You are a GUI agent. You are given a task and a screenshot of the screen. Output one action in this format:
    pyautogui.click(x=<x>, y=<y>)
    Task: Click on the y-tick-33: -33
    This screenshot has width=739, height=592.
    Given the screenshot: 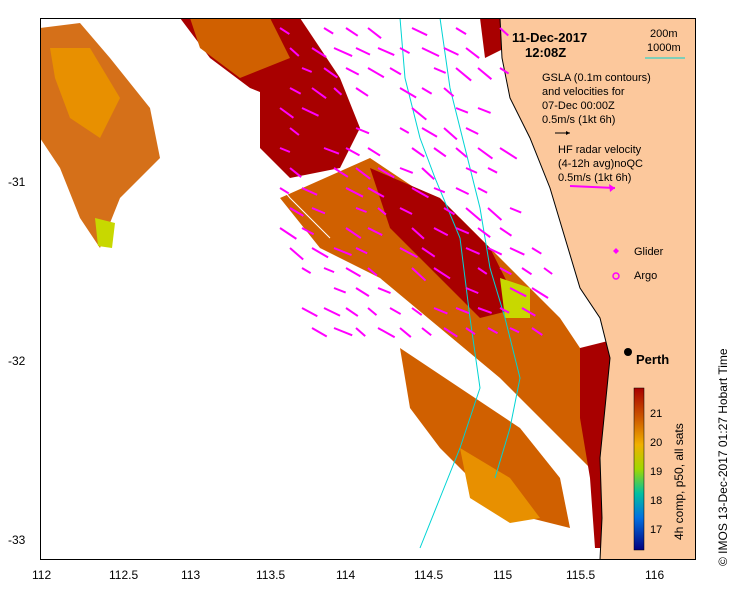 What is the action you would take?
    pyautogui.click(x=17, y=540)
    